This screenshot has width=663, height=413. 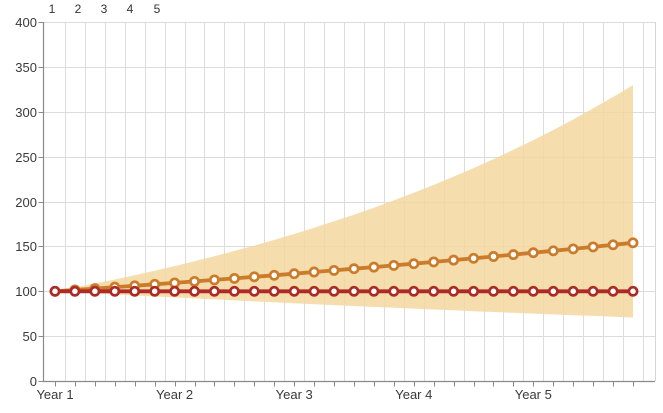 What do you see at coordinates (30, 336) in the screenshot?
I see `y-axis-tick-label: 50` at bounding box center [30, 336].